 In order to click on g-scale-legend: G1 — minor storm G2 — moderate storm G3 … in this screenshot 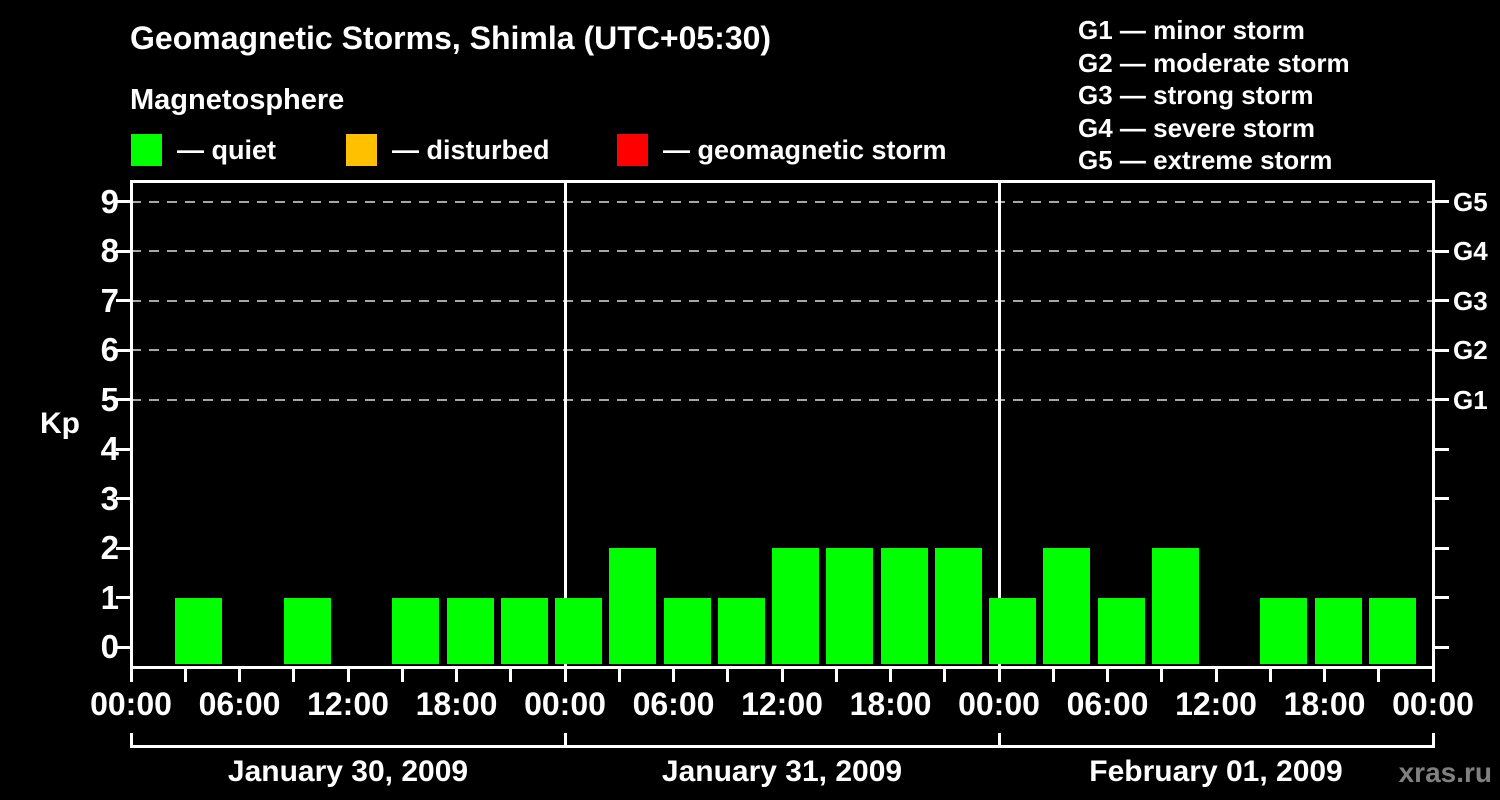, I will do `click(1214, 95)`.